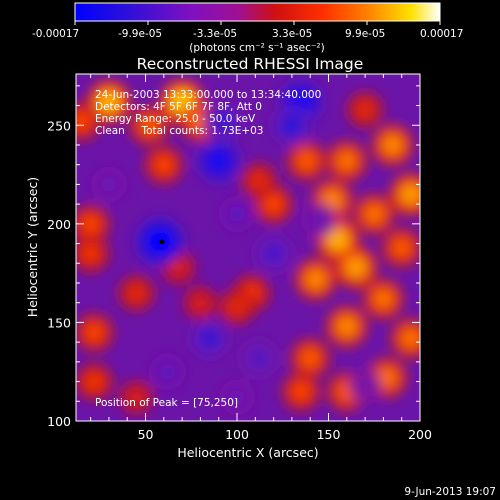 The image size is (500, 500). I want to click on x-tick-label: 100, so click(237, 434).